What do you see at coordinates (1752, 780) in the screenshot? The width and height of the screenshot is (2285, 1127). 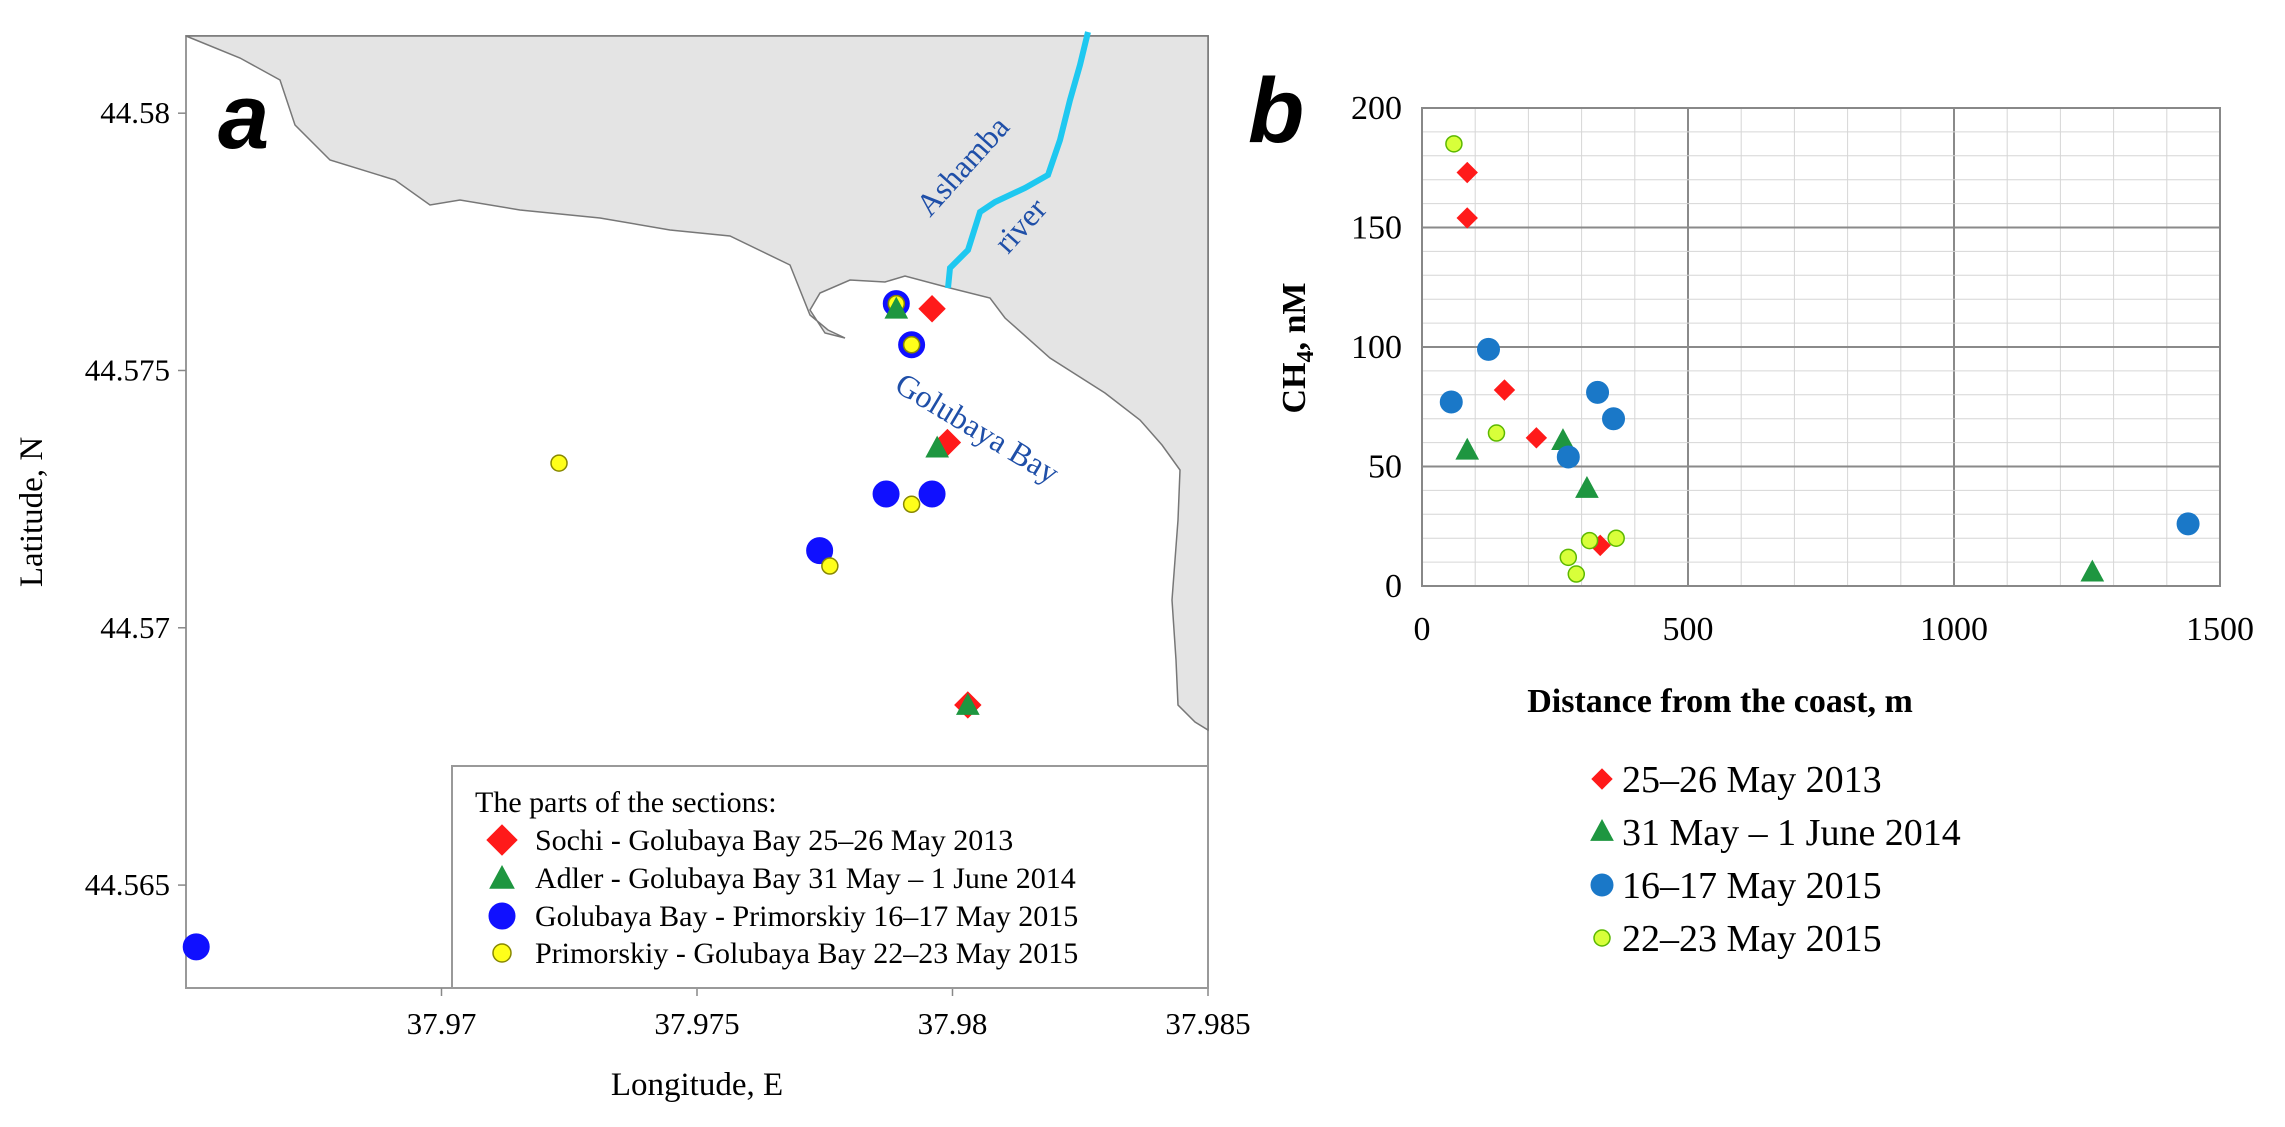 I see `legend-b-entry-2013: 25–26 May 2013` at bounding box center [1752, 780].